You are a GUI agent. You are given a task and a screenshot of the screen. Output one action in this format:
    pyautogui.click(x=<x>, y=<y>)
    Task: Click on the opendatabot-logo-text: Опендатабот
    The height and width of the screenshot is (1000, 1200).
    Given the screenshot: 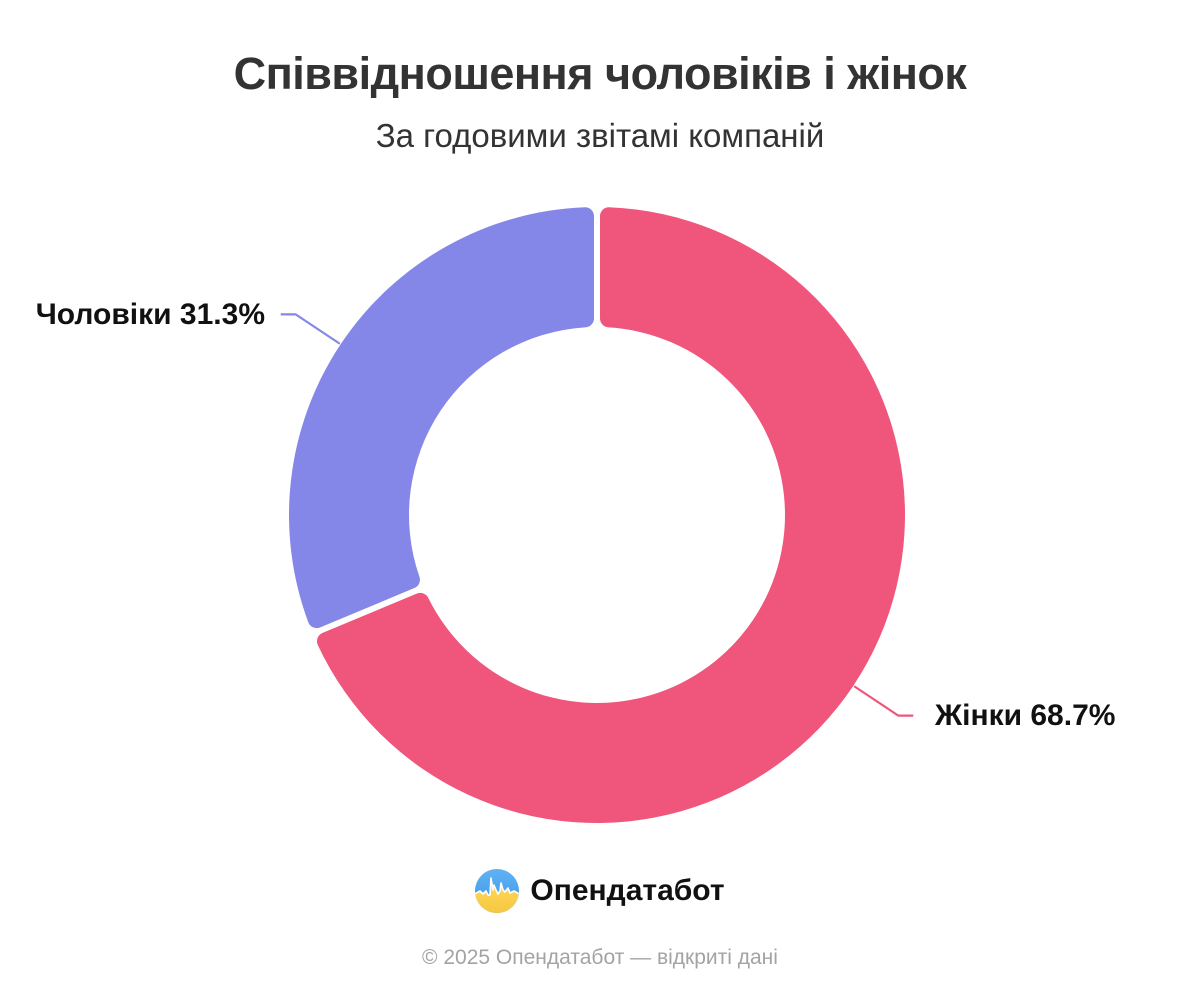 What is the action you would take?
    pyautogui.click(x=627, y=890)
    